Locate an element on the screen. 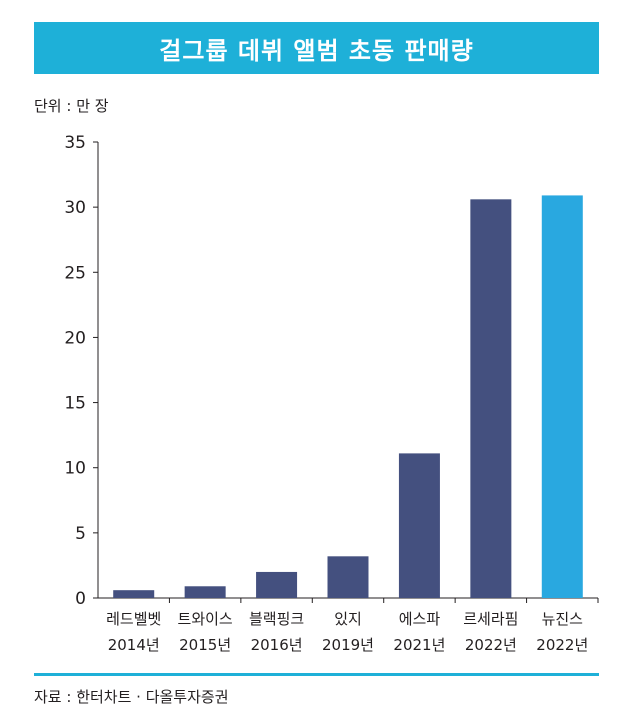 Image resolution: width=630 pixels, height=718 pixels. source-label: 자료 : 한터차트 · 다올투자증권 is located at coordinates (131, 697).